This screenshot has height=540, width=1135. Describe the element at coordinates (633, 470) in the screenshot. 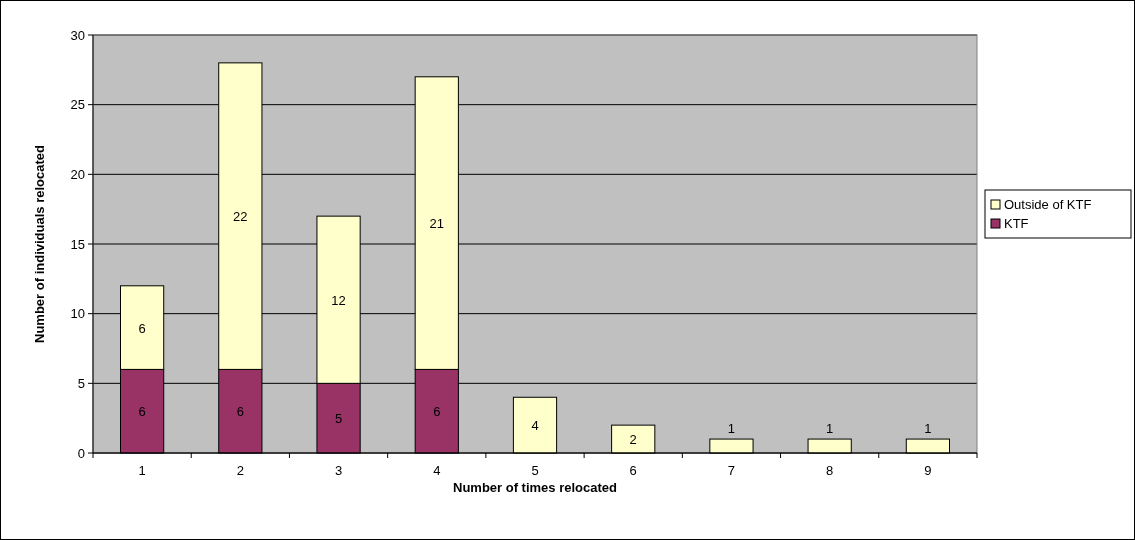

I see `x-tick-label: 6` at that location.